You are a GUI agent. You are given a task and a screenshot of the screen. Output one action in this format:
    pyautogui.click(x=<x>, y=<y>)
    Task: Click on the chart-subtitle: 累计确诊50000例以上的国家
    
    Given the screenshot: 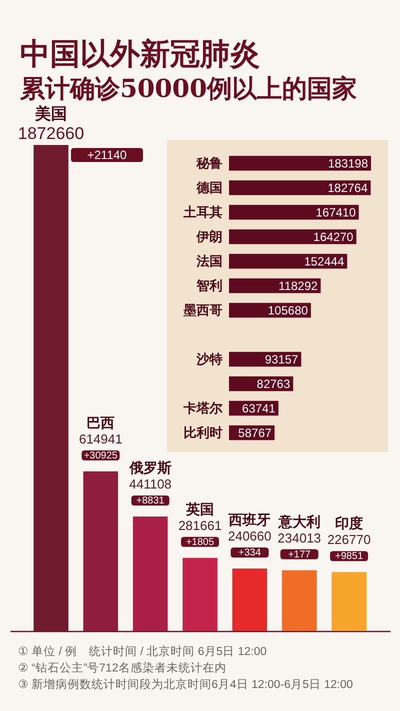 What is the action you would take?
    pyautogui.click(x=188, y=88)
    